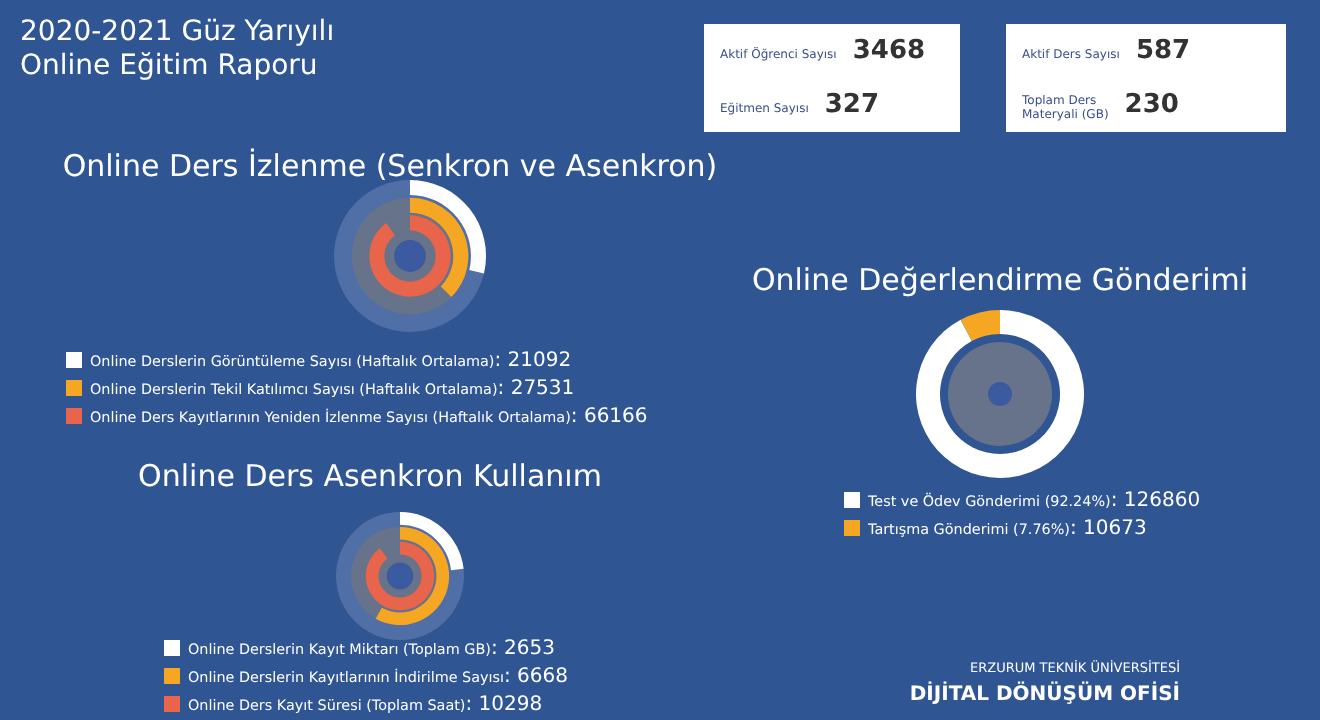 The height and width of the screenshot is (720, 1320). What do you see at coordinates (852, 105) in the screenshot?
I see `data-label: 327` at bounding box center [852, 105].